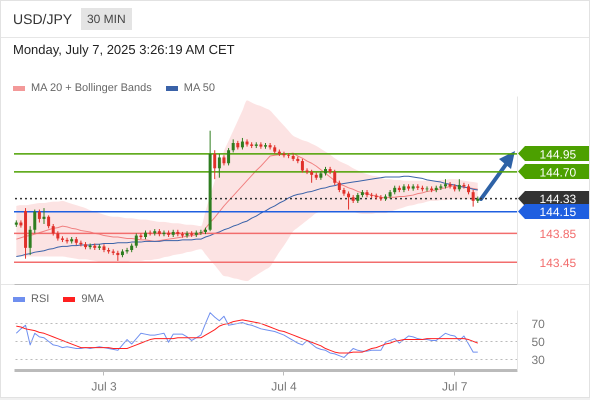  I want to click on legend-label: MA 50, so click(198, 88).